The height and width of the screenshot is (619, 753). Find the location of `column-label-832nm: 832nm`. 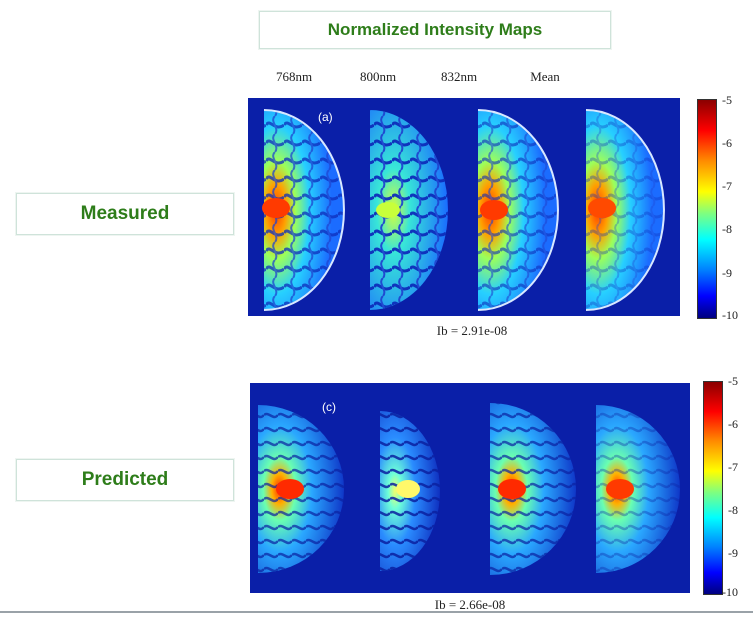

column-label-832nm: 832nm is located at coordinates (459, 76).